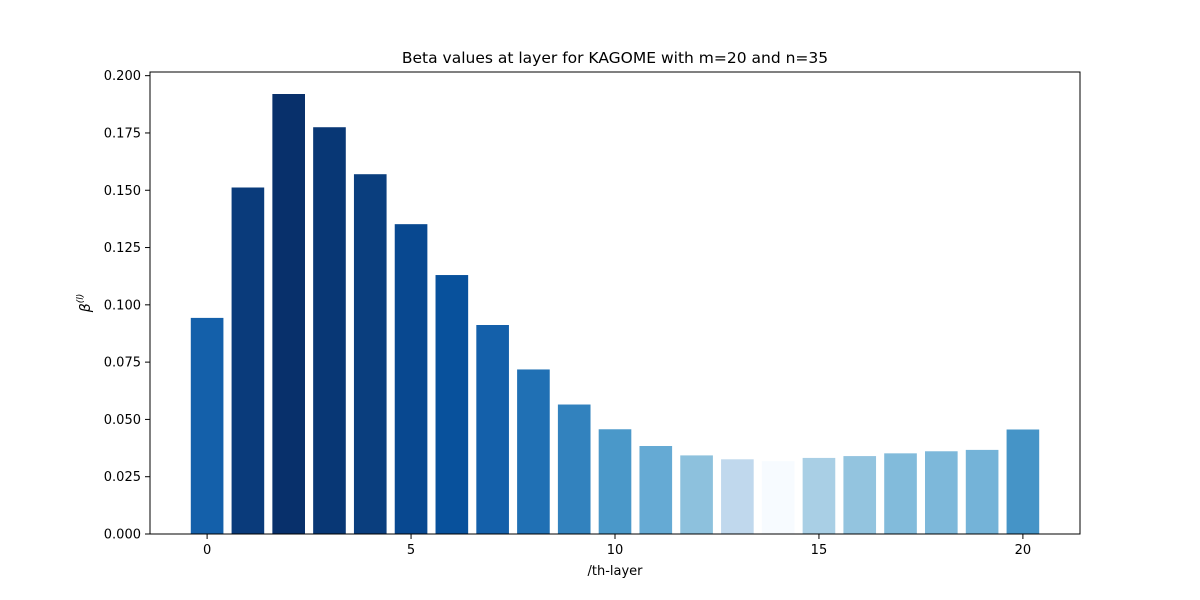  I want to click on y-axis-label-base: β, so click(86, 308).